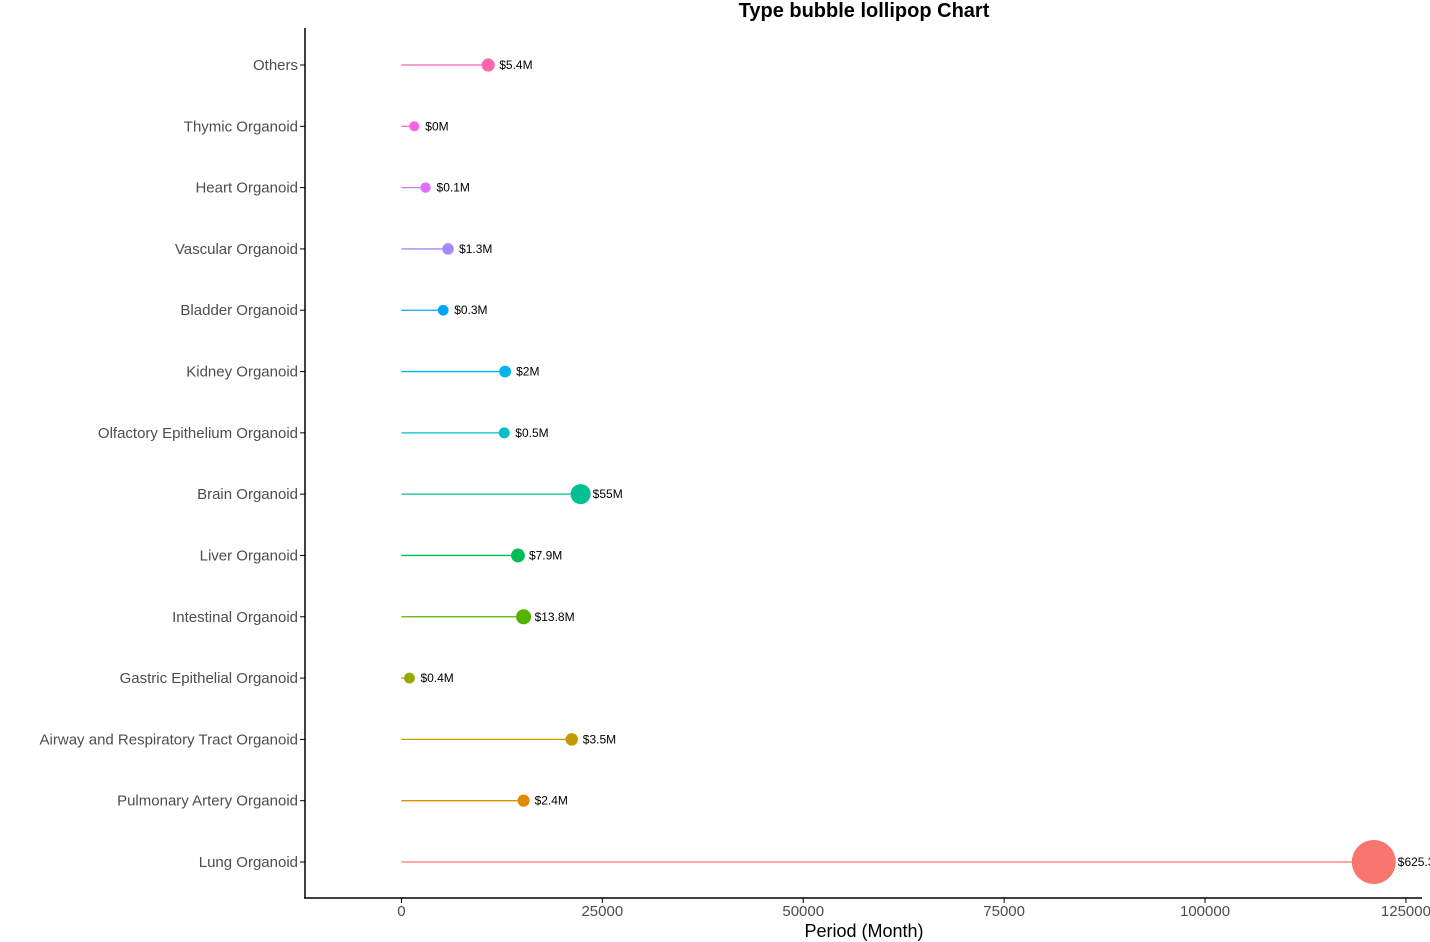 This screenshot has height=942, width=1430. I want to click on data-label: $625.3M, so click(1414, 862).